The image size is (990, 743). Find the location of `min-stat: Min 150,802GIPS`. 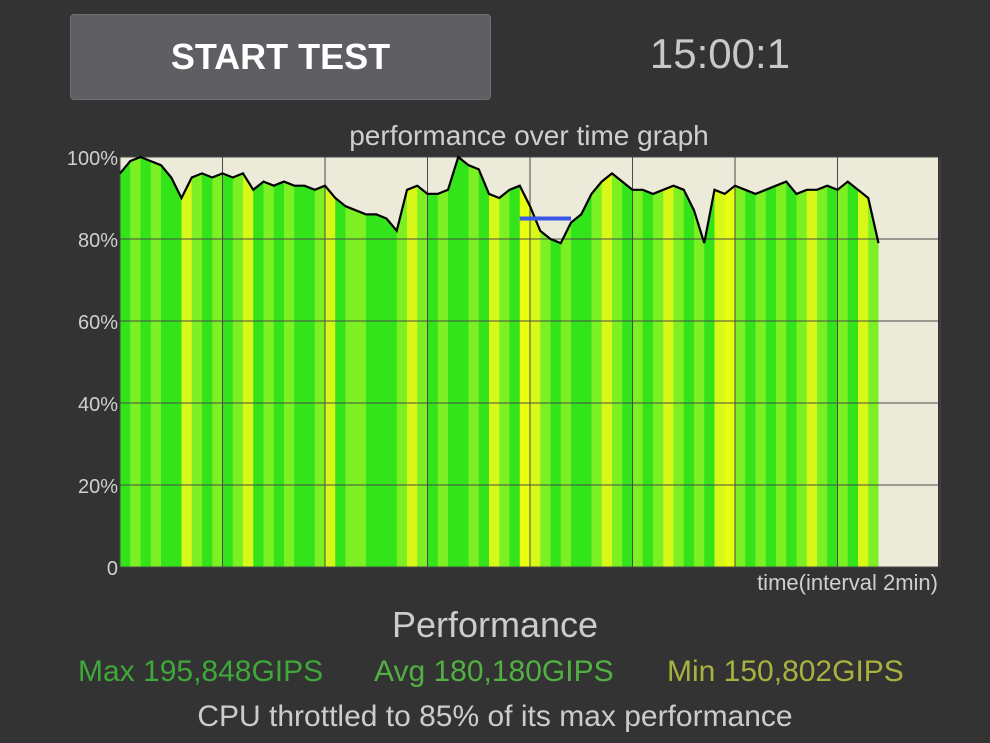

min-stat: Min 150,802GIPS is located at coordinates (785, 671).